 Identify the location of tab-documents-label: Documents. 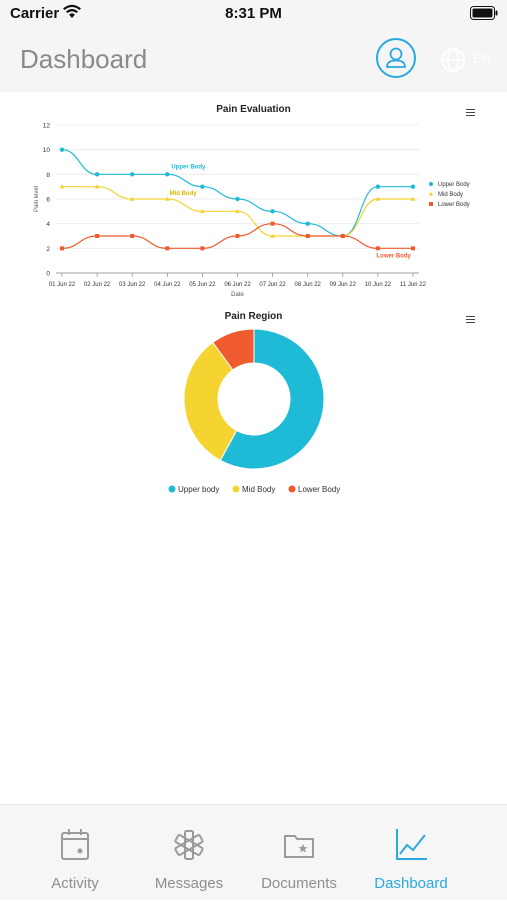
(299, 883).